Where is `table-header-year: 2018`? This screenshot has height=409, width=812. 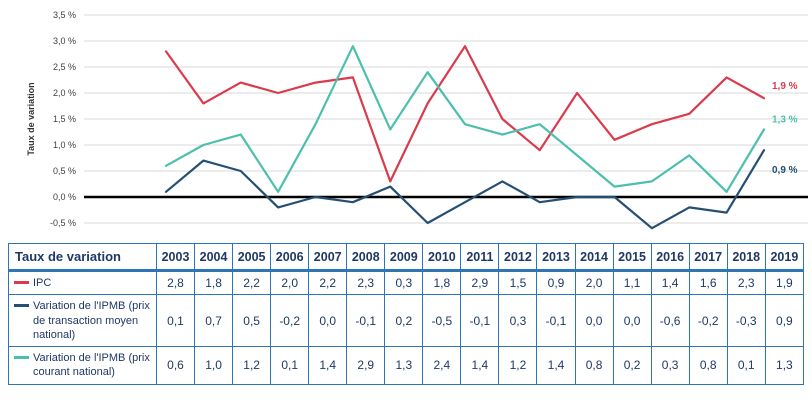
table-header-year: 2018 is located at coordinates (746, 257).